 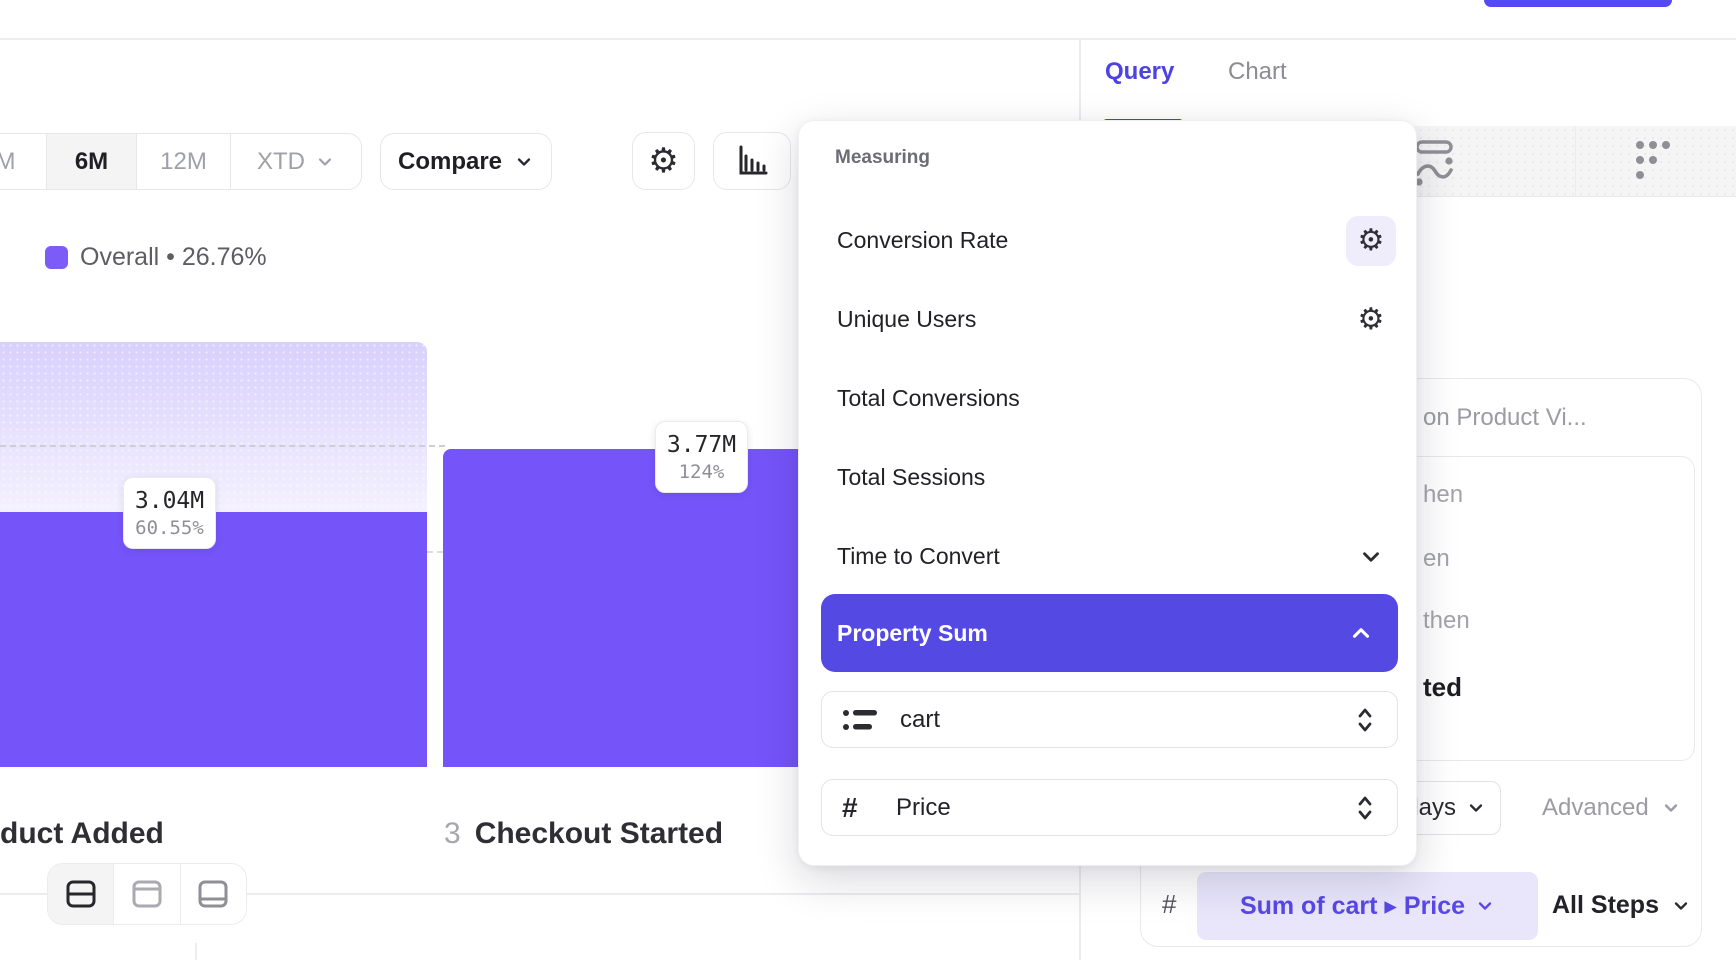 I want to click on flow-squiggle-icon, so click(x=1433, y=163).